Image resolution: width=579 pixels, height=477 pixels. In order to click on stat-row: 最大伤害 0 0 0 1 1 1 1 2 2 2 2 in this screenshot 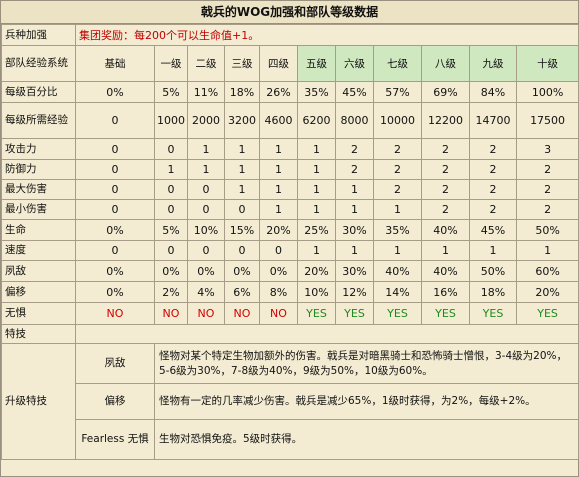, I will do `click(290, 189)`.